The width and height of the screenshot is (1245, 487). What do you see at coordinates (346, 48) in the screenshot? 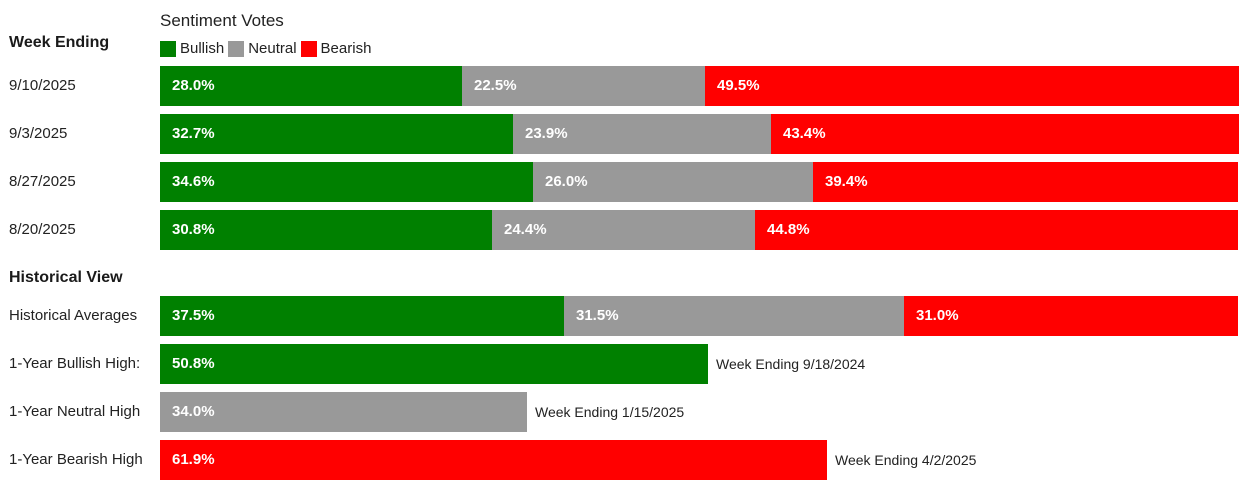
I see `legend-label-bearish: Bearish` at bounding box center [346, 48].